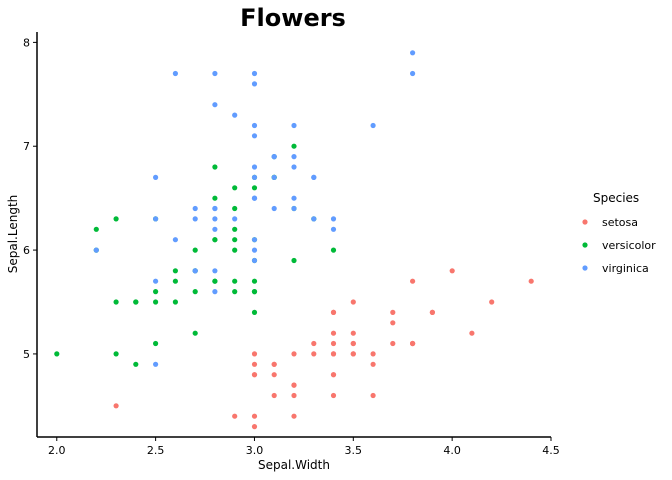  Describe the element at coordinates (625, 268) in the screenshot. I see `legend-label-virginica: virginica` at that location.